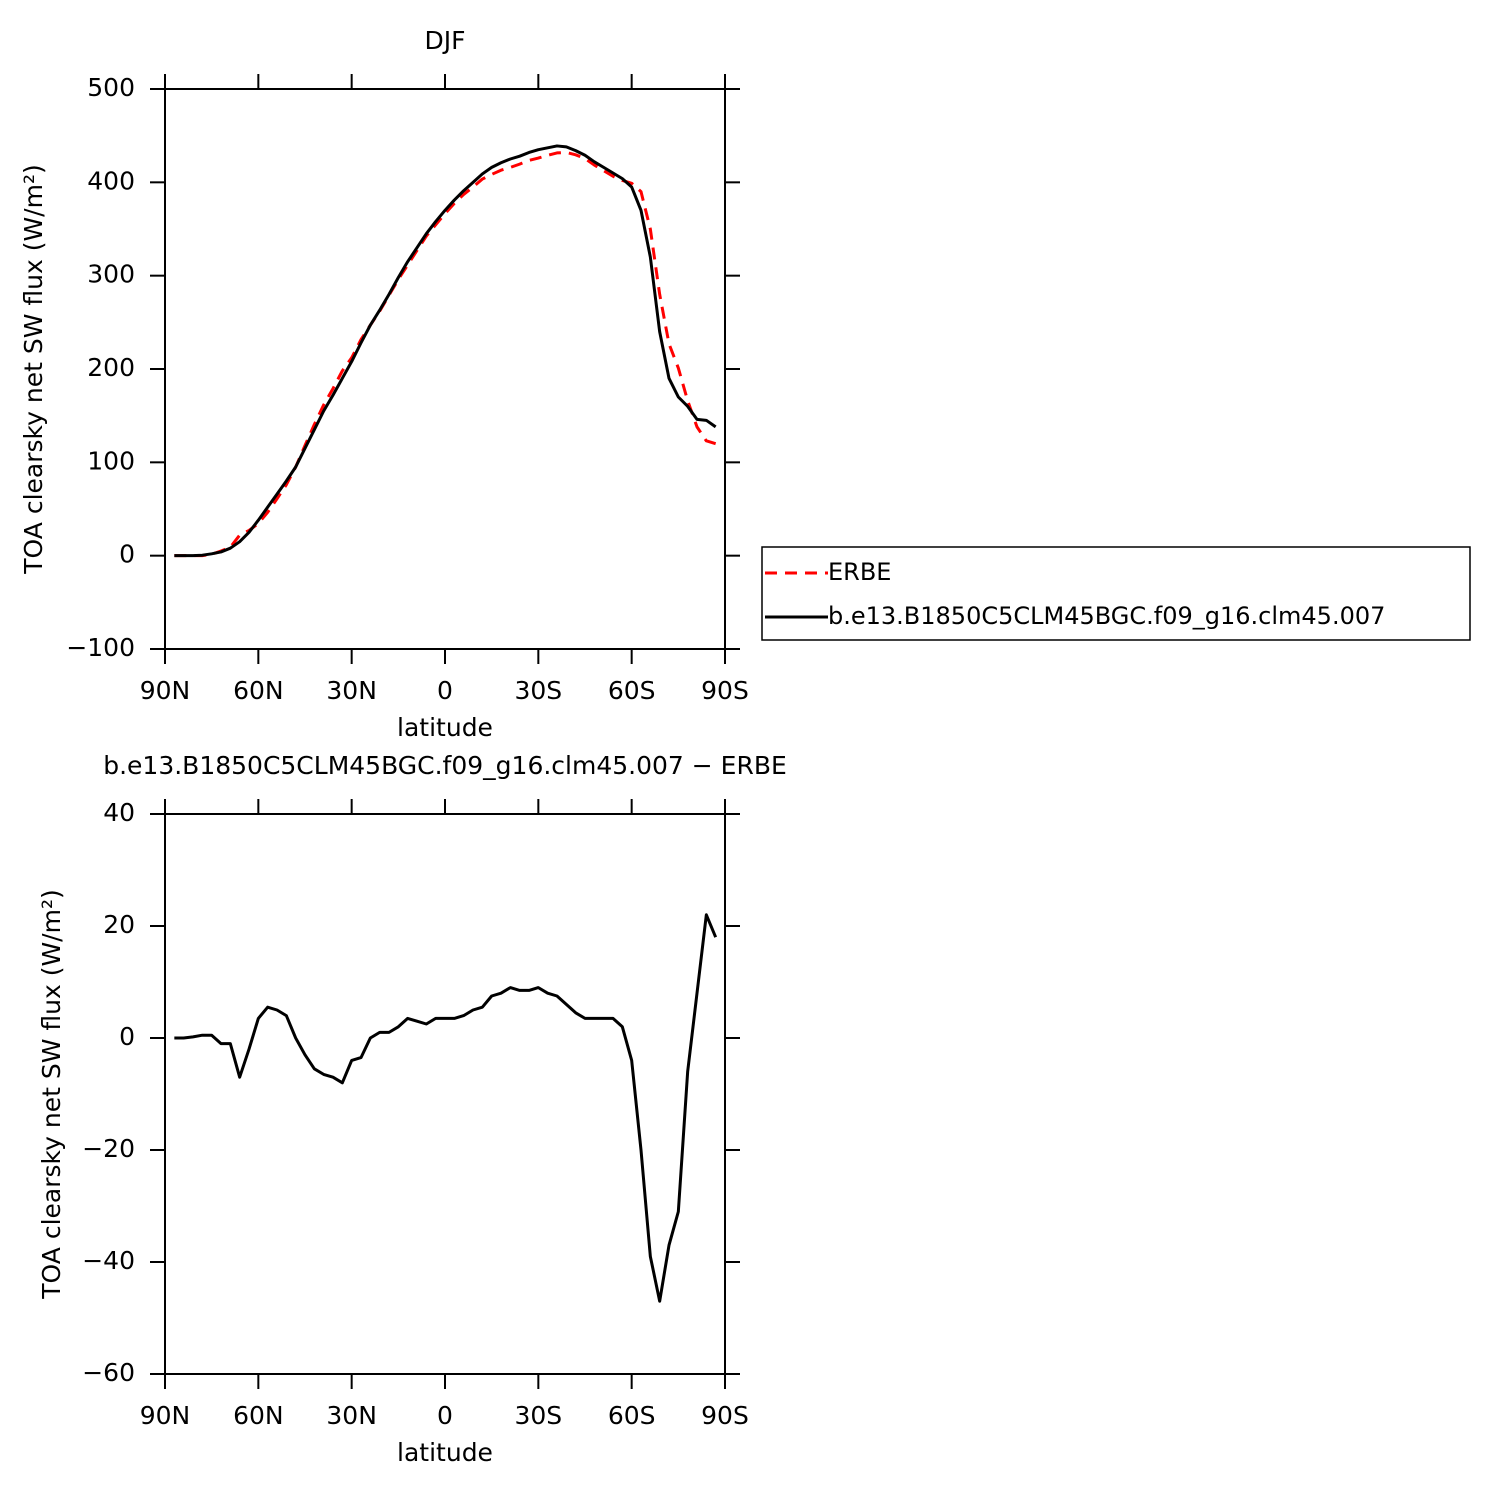  Describe the element at coordinates (100, 647) in the screenshot. I see `y-tick-label: −100` at that location.